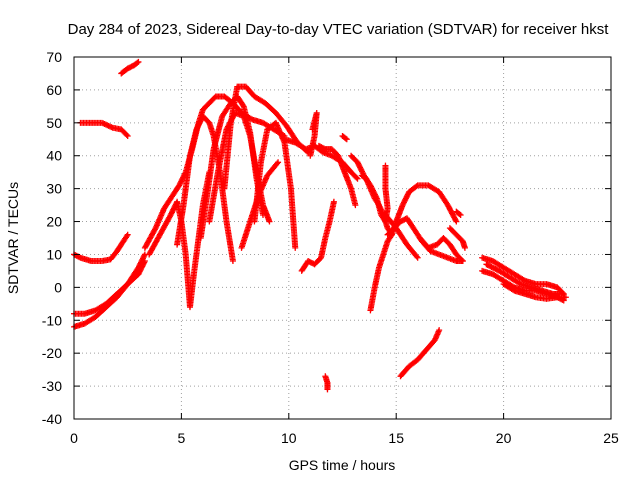 The image size is (640, 480). Describe the element at coordinates (52, 238) in the screenshot. I see `y-tick-labels: -40 -30 -20 -10 0 10 20 30 40 50 60 70` at that location.